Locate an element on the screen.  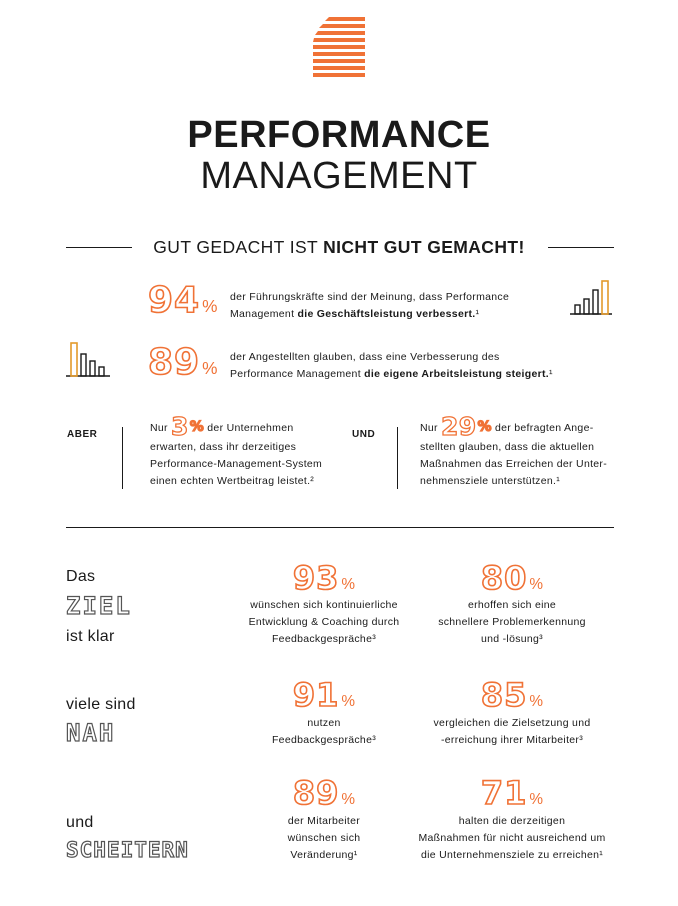
row3-side-top: und is located at coordinates (80, 822).